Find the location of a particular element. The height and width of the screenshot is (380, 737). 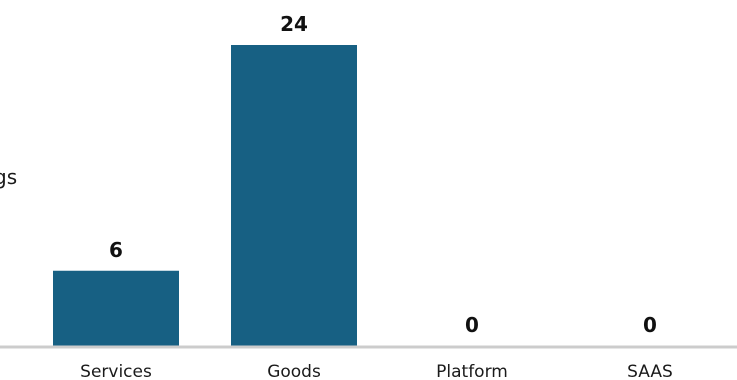

bar-services is located at coordinates (116, 308).